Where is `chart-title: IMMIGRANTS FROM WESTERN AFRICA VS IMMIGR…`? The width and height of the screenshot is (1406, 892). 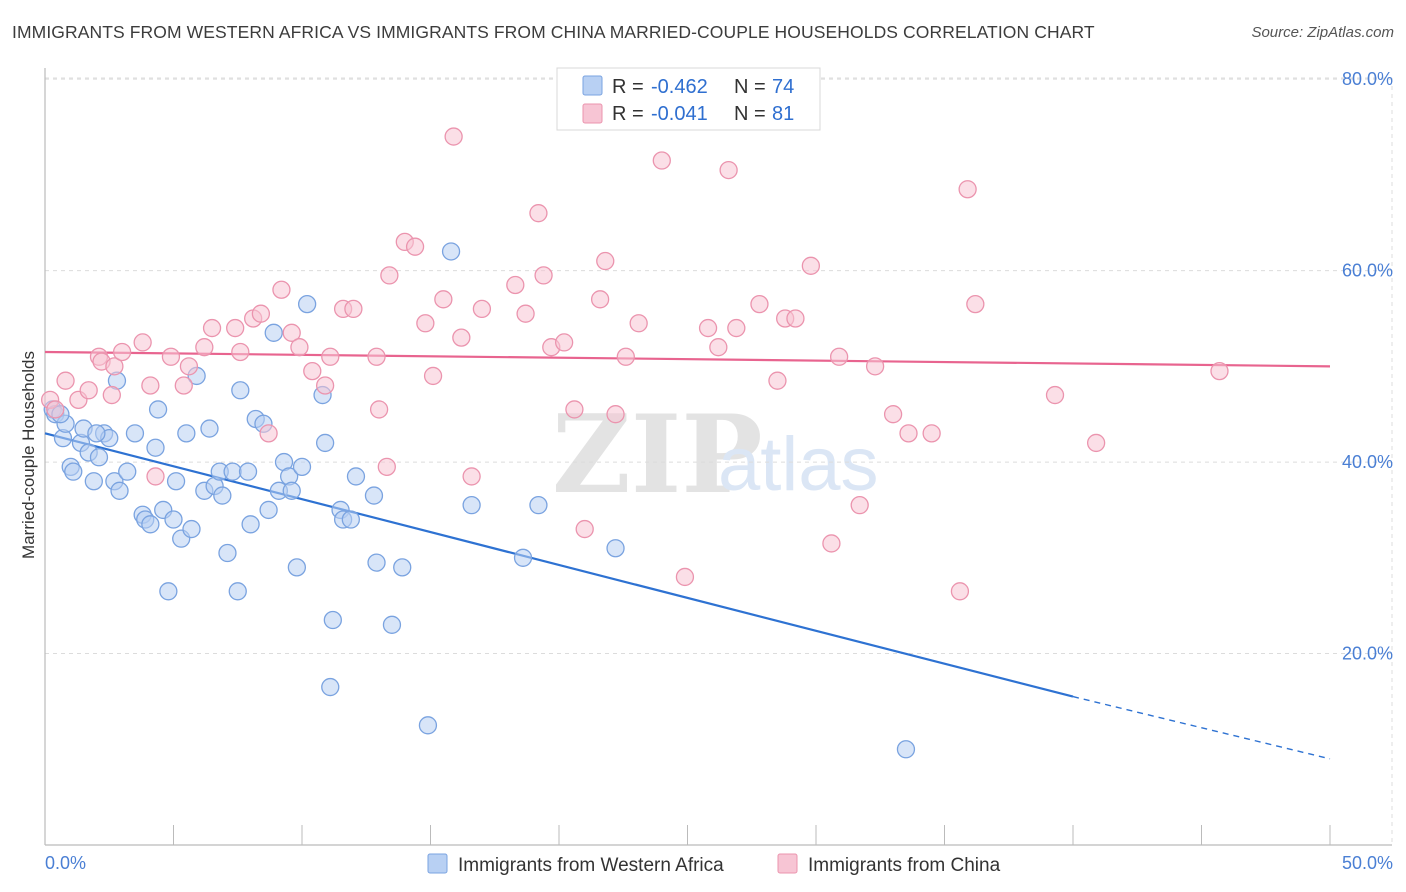 chart-title: IMMIGRANTS FROM WESTERN AFRICA VS IMMIGR… is located at coordinates (553, 32).